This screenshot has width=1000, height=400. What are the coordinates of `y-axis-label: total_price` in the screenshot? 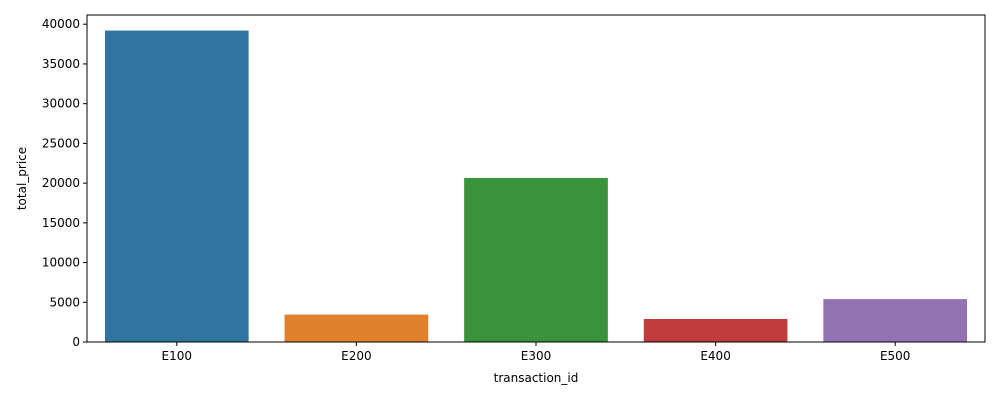 It's located at (22, 178).